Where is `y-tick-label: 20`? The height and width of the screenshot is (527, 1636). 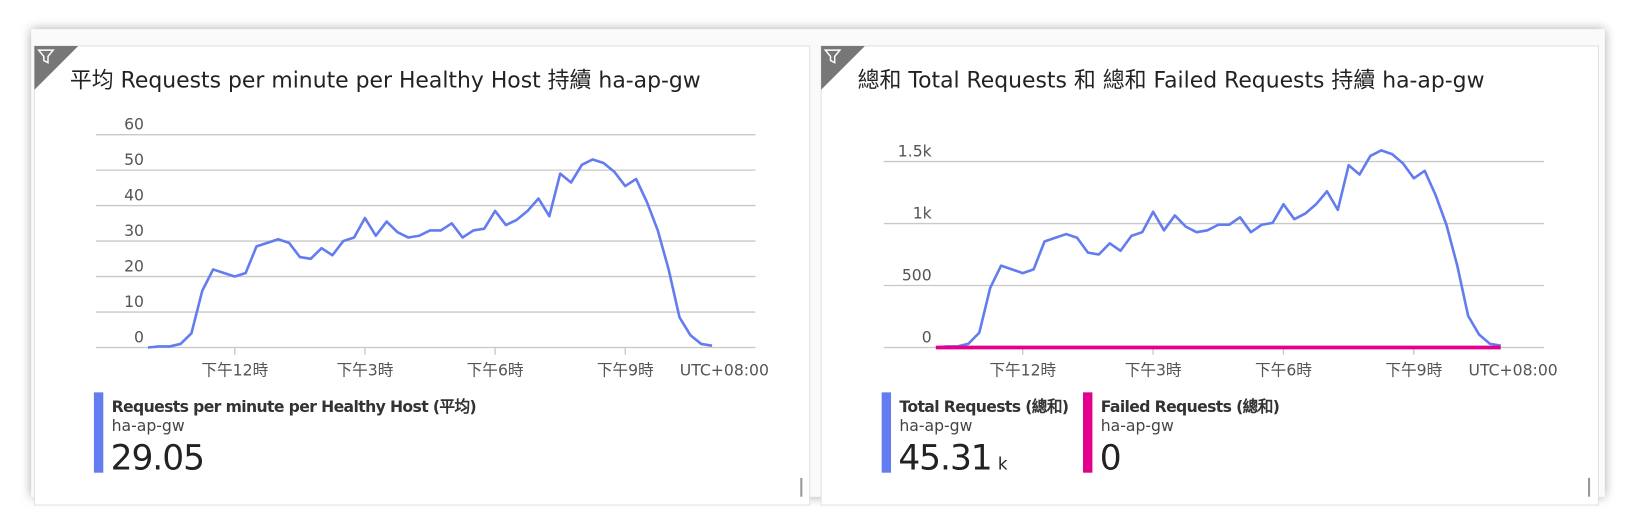 y-tick-label: 20 is located at coordinates (134, 265).